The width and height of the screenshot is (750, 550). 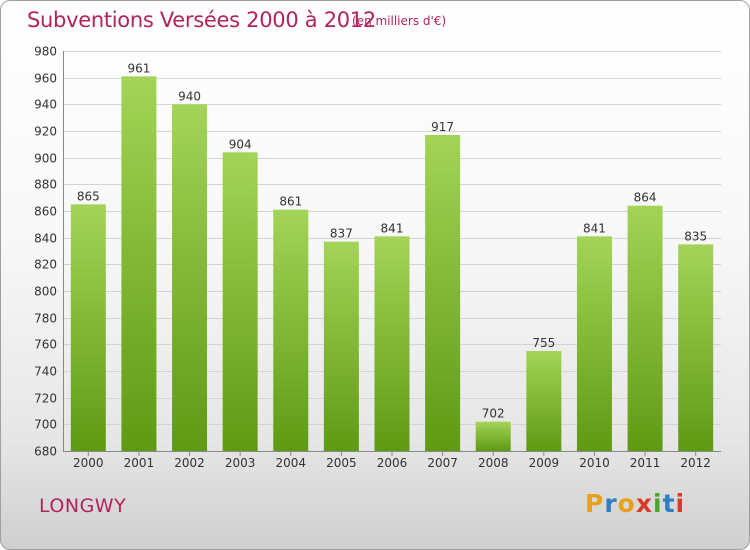 What do you see at coordinates (442, 127) in the screenshot?
I see `bar-value-label: 917` at bounding box center [442, 127].